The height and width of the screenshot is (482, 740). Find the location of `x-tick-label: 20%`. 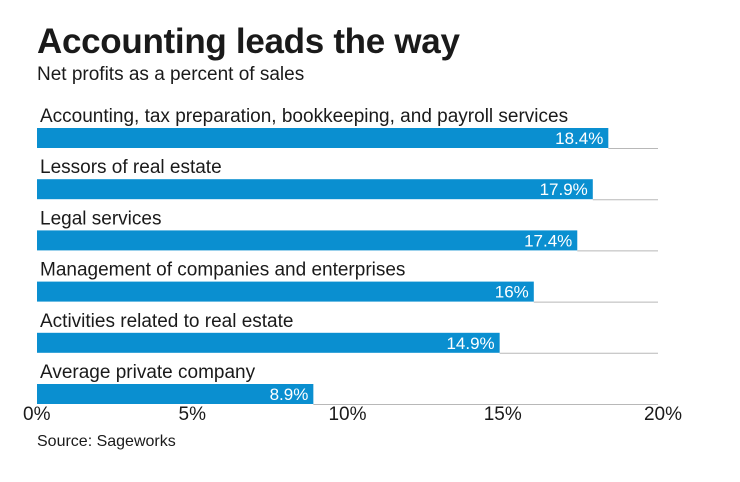

x-tick-label: 20% is located at coordinates (663, 414).